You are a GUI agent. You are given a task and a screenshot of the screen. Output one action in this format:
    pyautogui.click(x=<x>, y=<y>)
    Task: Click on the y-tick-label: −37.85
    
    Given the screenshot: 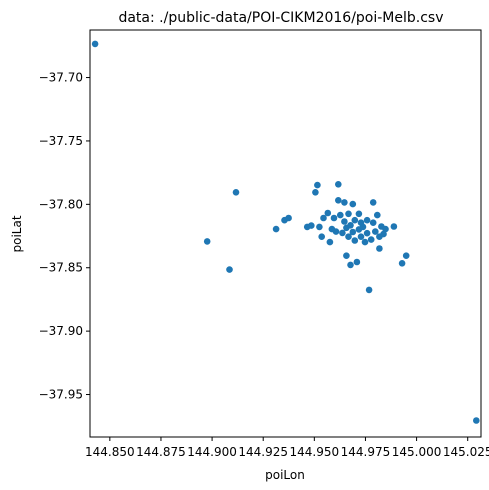 What is the action you would take?
    pyautogui.click(x=61, y=268)
    